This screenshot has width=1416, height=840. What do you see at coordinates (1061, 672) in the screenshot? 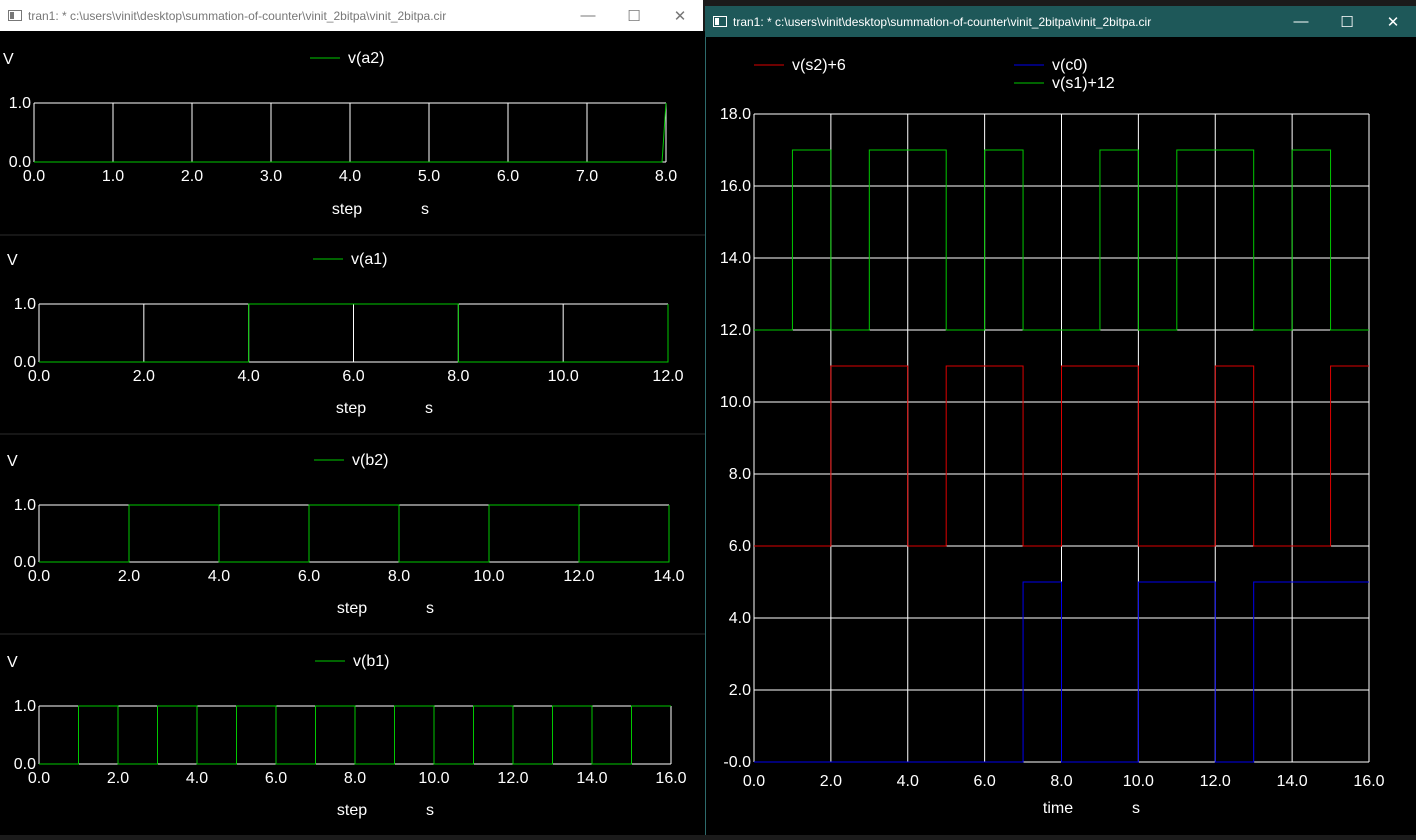
I see `series-line-v(c0)` at bounding box center [1061, 672].